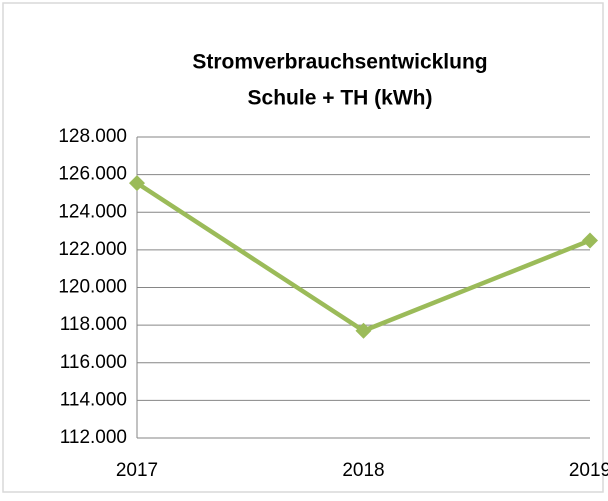 Image resolution: width=608 pixels, height=501 pixels. Describe the element at coordinates (92, 136) in the screenshot. I see `y-tick-label: 128.000` at that location.